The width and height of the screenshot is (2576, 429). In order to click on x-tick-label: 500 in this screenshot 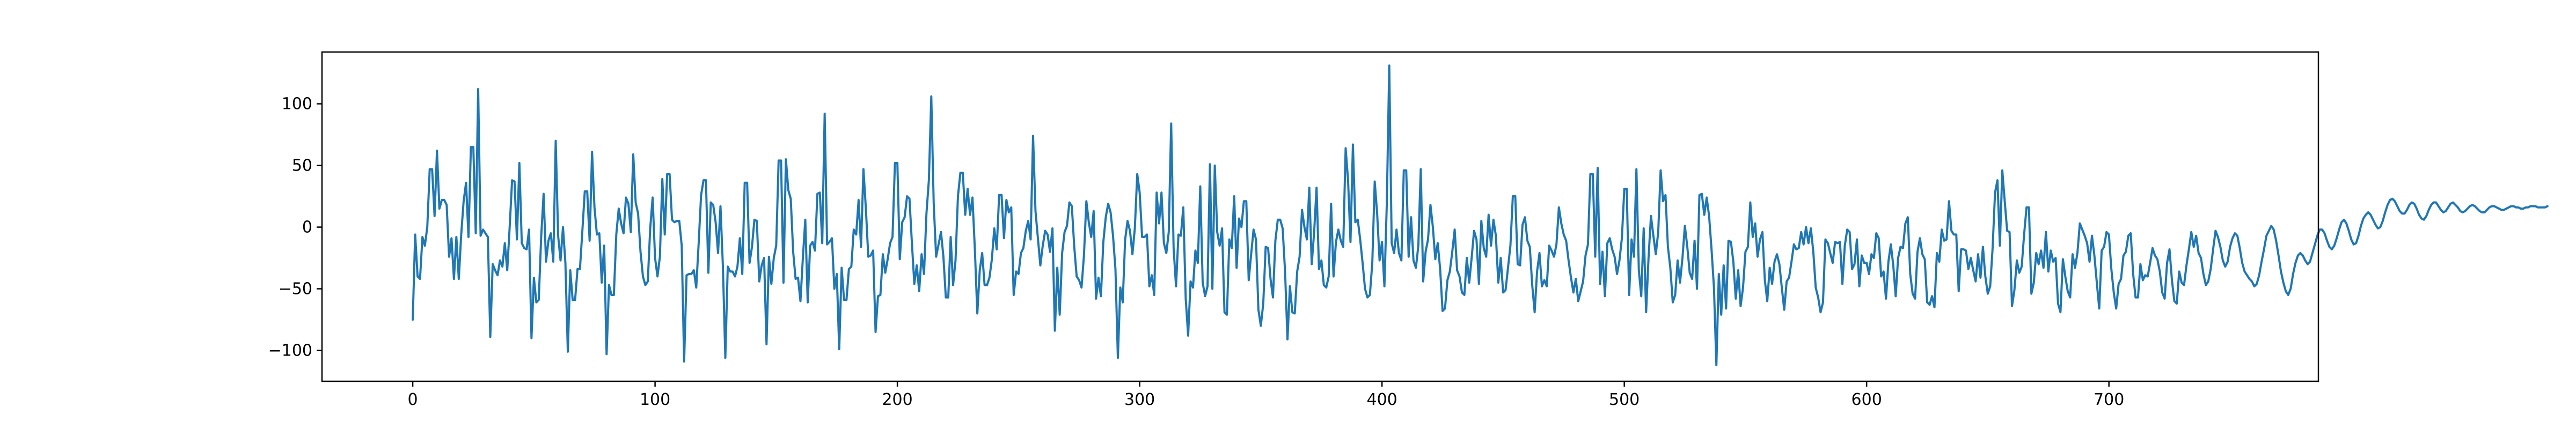, I will do `click(1624, 399)`.